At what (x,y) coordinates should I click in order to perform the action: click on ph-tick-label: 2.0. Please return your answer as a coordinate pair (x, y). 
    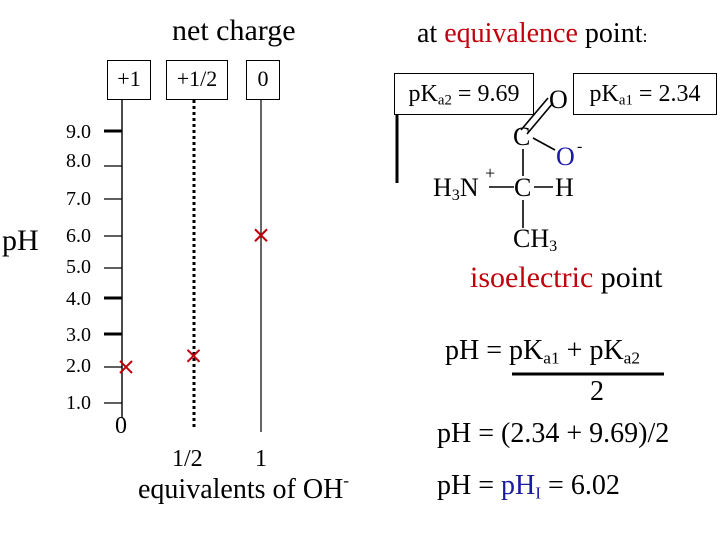
    Looking at the image, I should click on (78, 366).